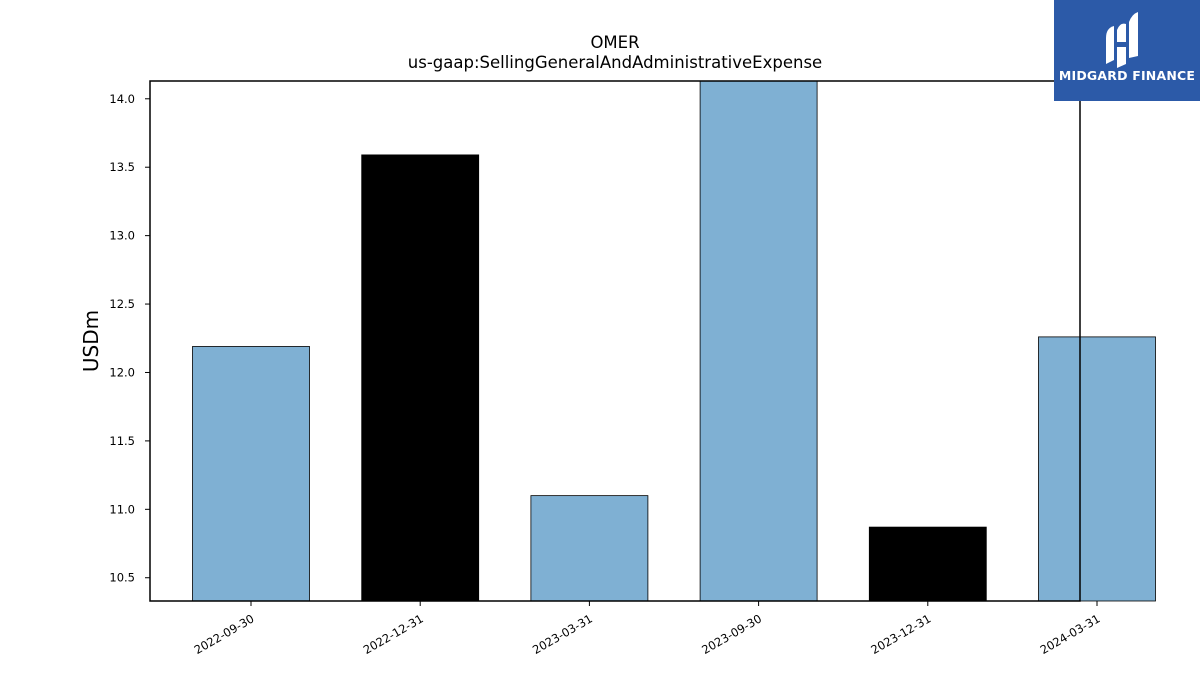  Describe the element at coordinates (1127, 75) in the screenshot. I see `logo-text: MIDGARD FINANCE` at that location.